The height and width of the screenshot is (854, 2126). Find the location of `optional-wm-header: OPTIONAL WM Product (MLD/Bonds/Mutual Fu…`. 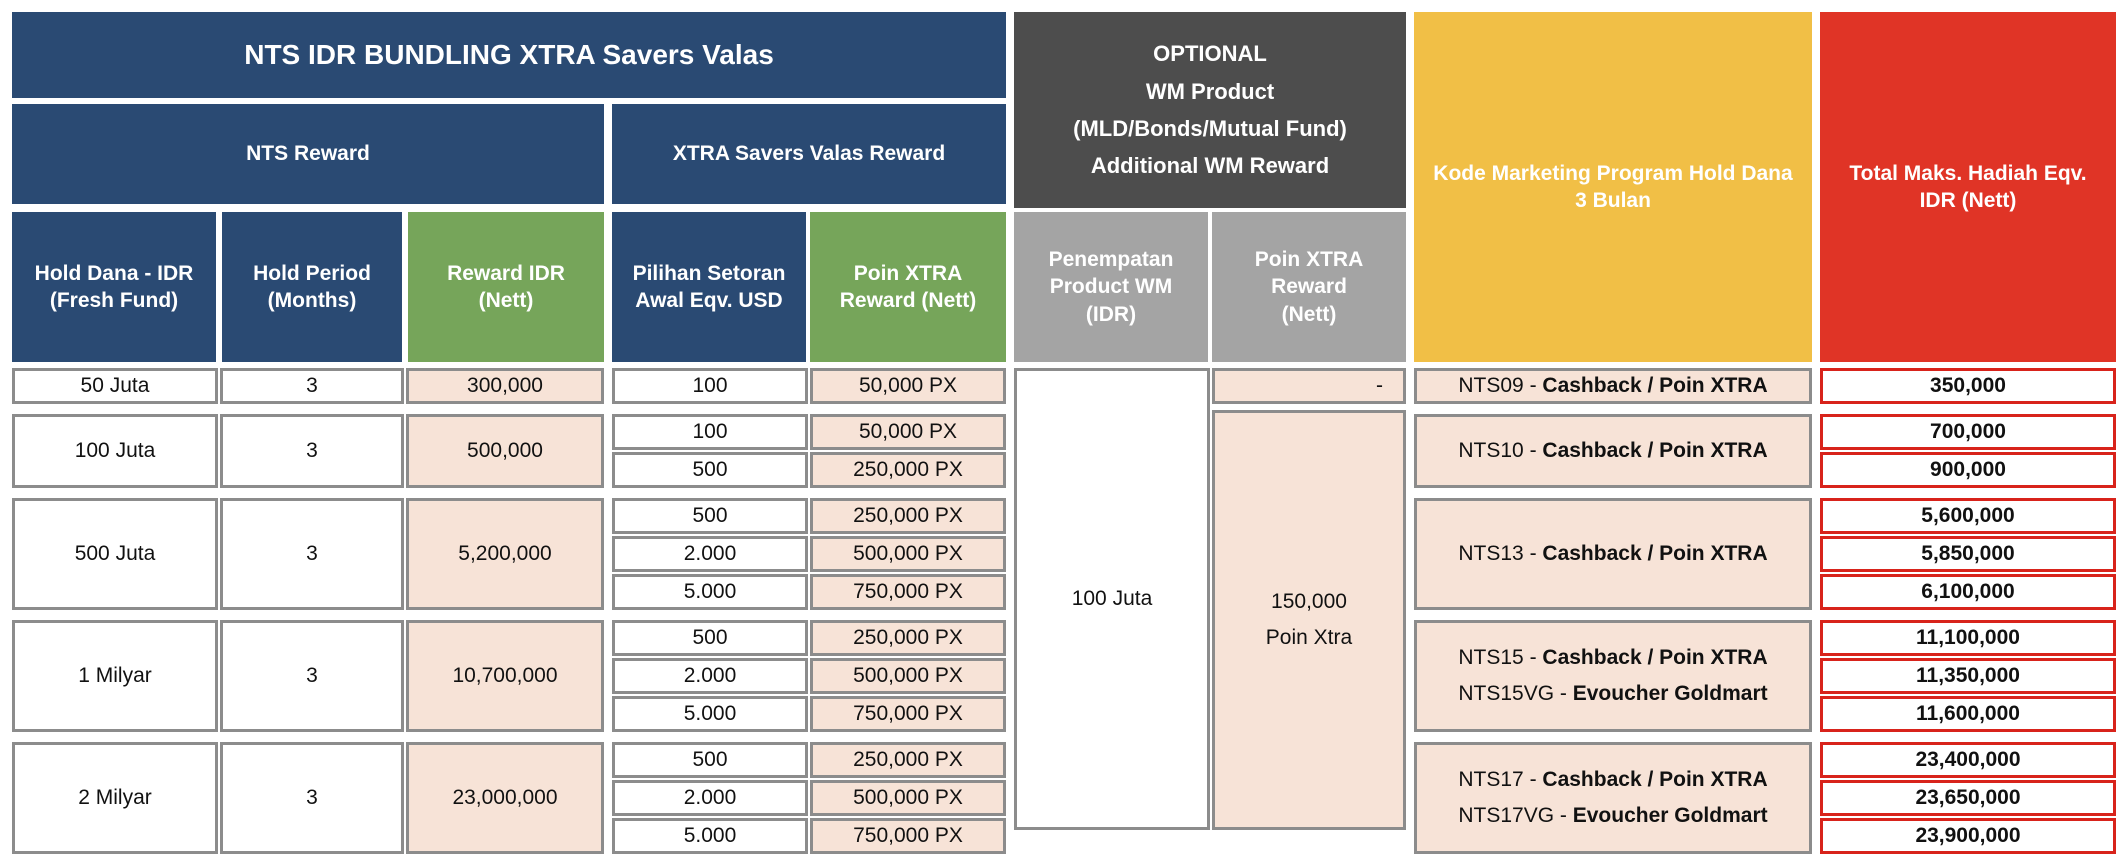

optional-wm-header: OPTIONAL WM Product (MLD/Bonds/Mutual Fu… is located at coordinates (1210, 110).